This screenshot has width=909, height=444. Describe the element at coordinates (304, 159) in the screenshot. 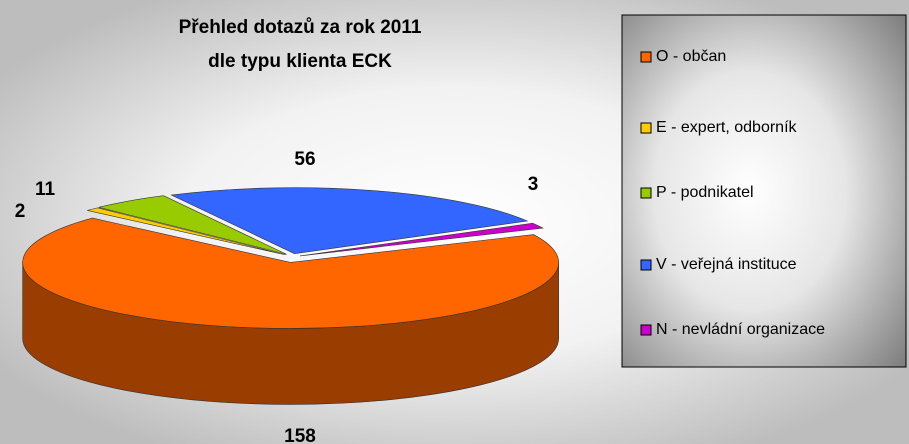

I see `value-label: 56` at that location.